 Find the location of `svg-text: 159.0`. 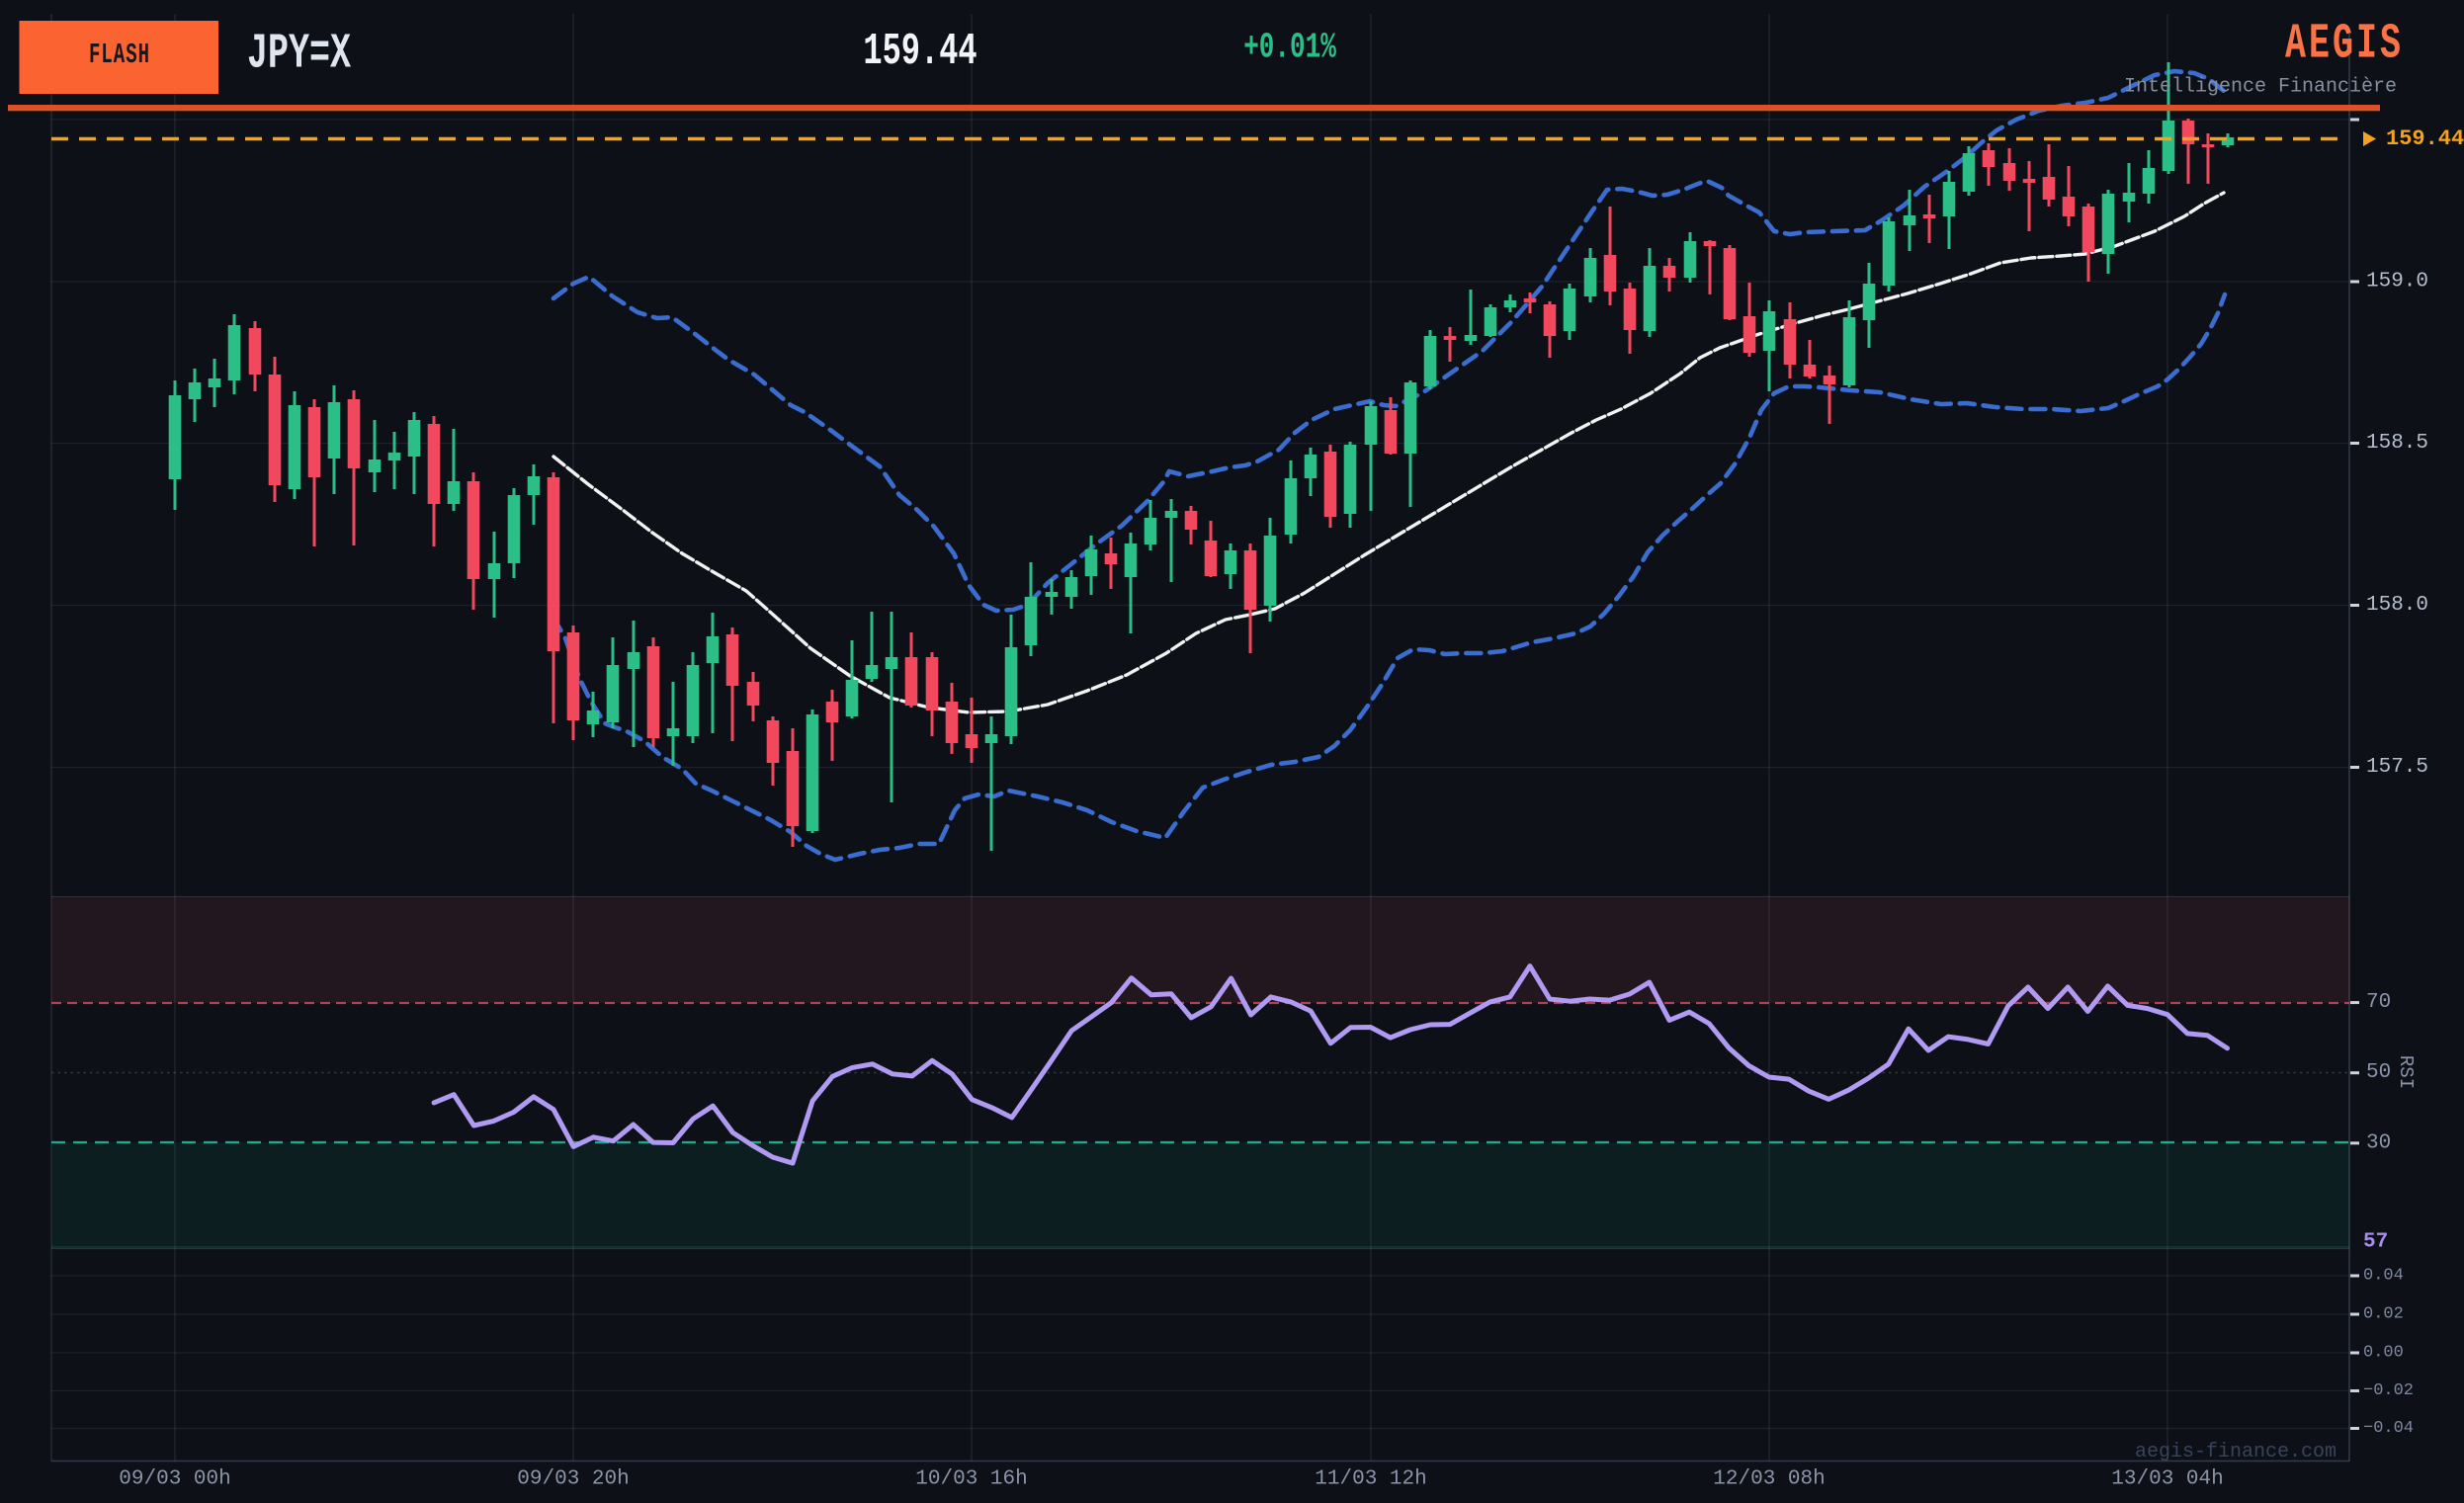

svg-text: 159.0 is located at coordinates (2397, 282).